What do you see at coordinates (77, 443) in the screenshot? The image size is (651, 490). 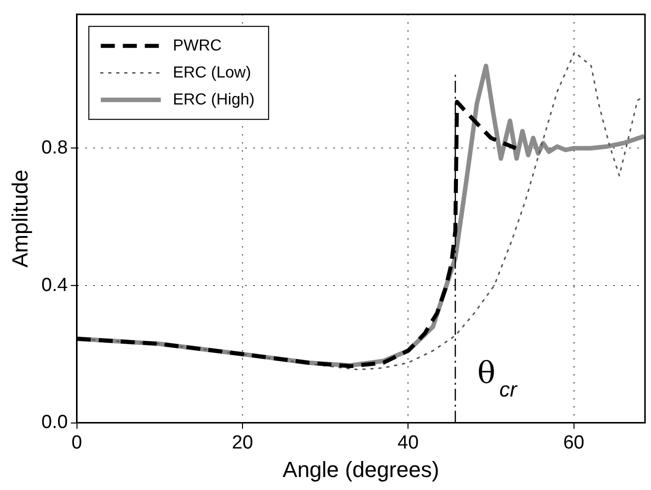 I see `x-tick-label: 0` at bounding box center [77, 443].